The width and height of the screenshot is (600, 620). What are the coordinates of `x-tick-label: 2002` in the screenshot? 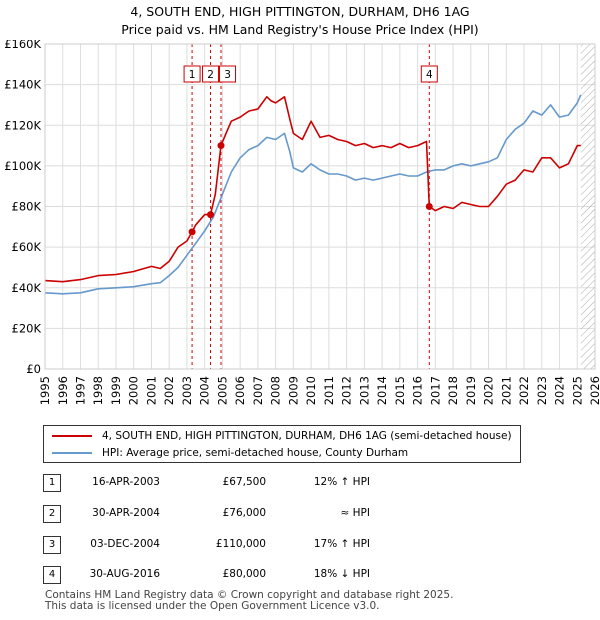 It's located at (169, 390).